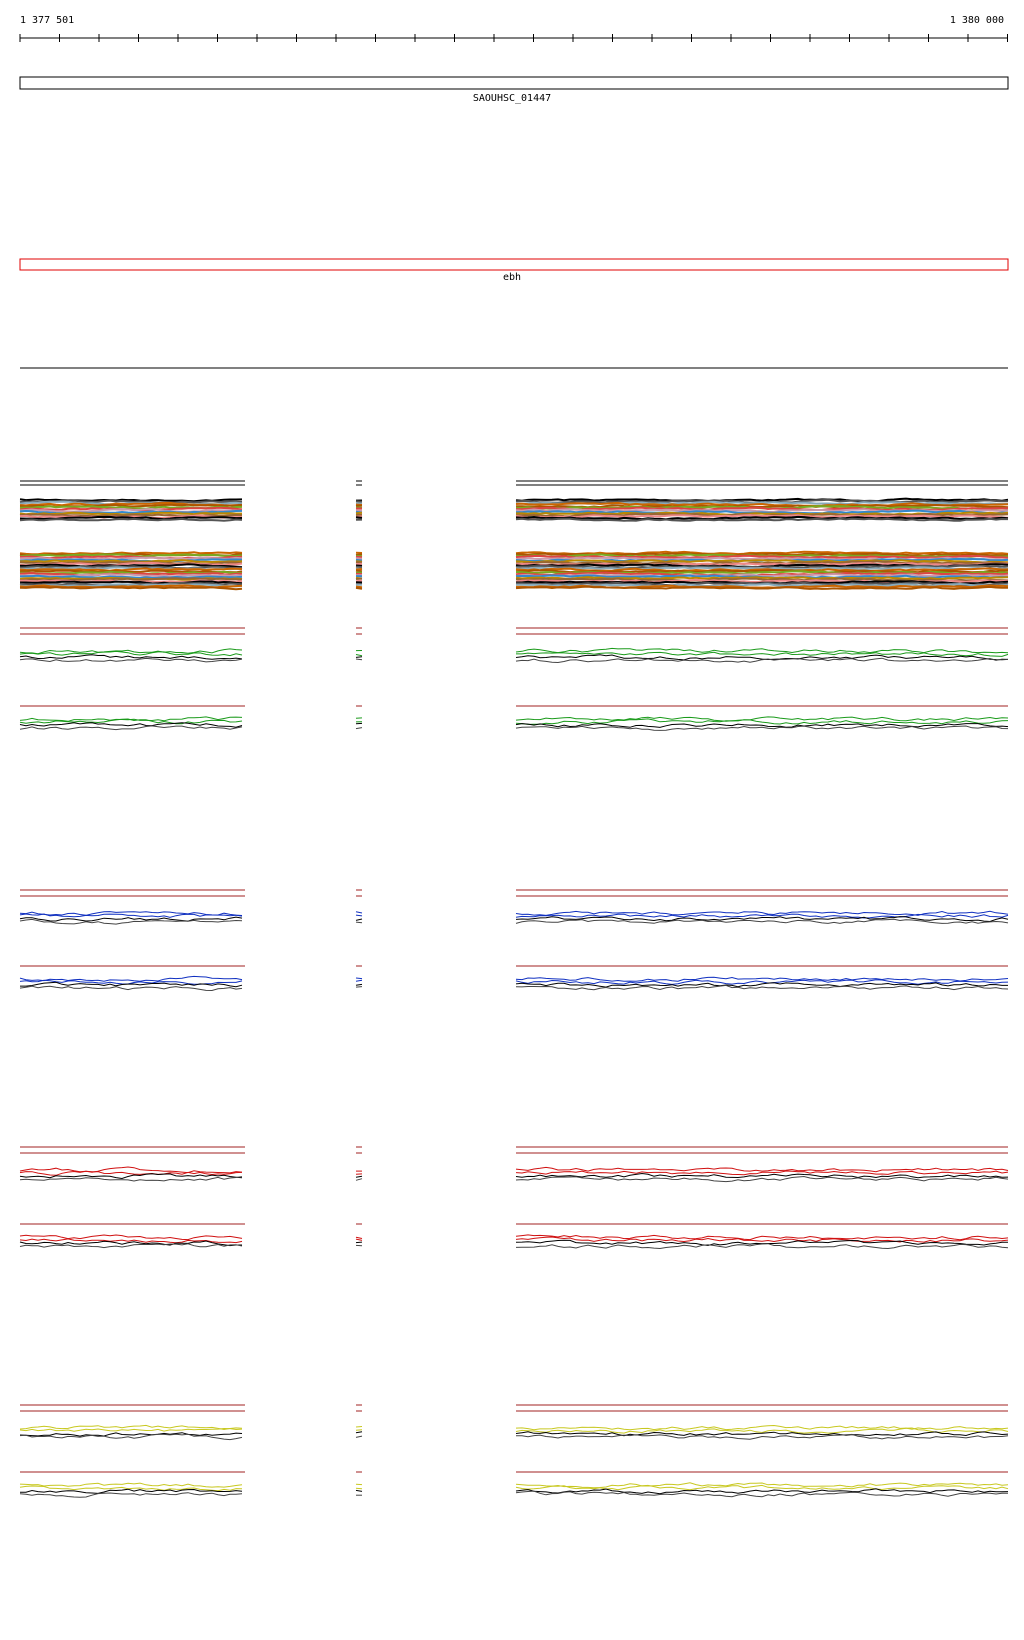 The image size is (1024, 1640). Describe the element at coordinates (47, 20) in the screenshot. I see `ruler-start-label: 1 377 501` at that location.